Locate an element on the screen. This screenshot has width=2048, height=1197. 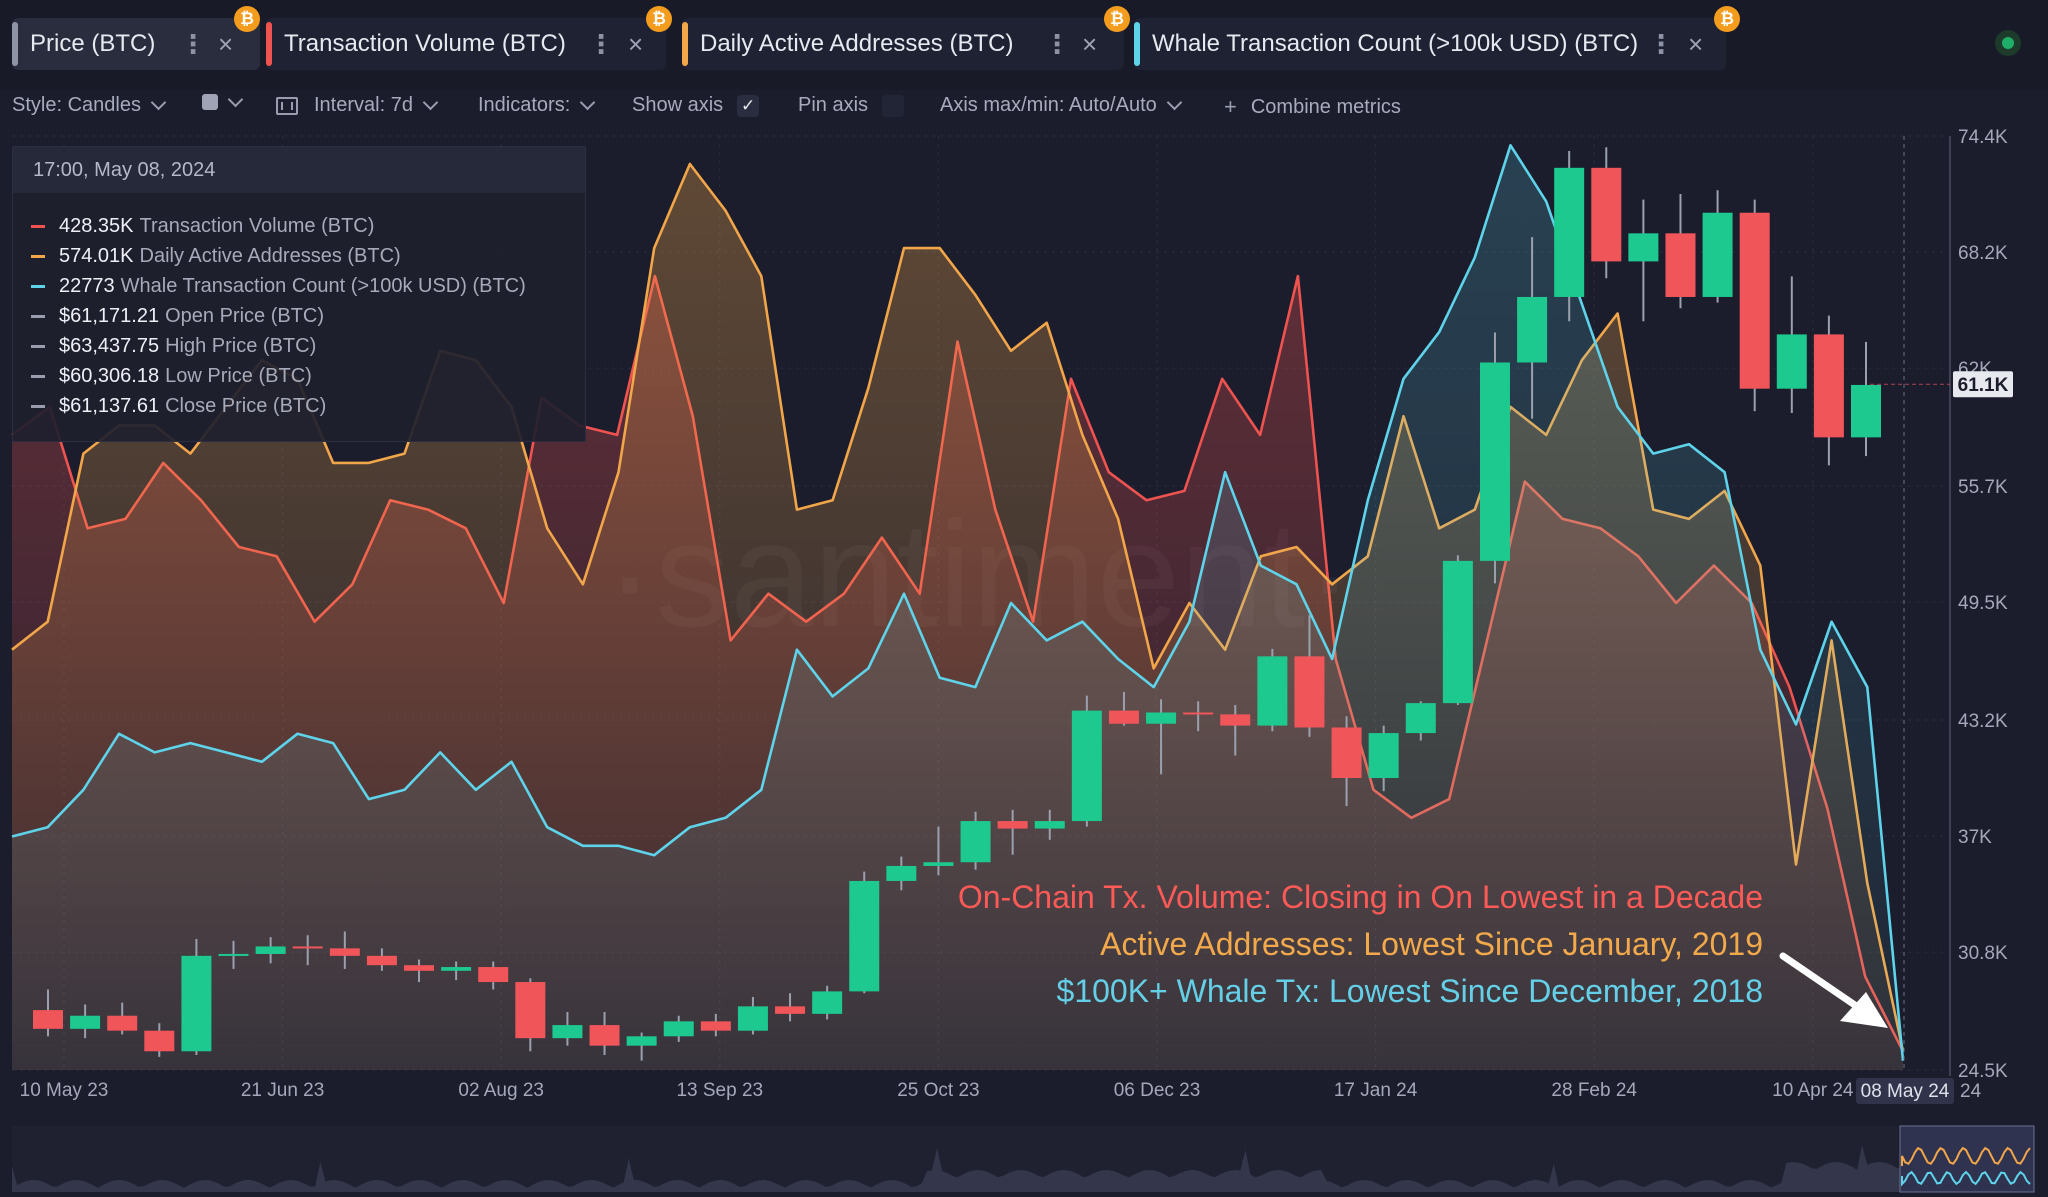
show-axis-toggle: Show axis ✓ is located at coordinates (696, 105).